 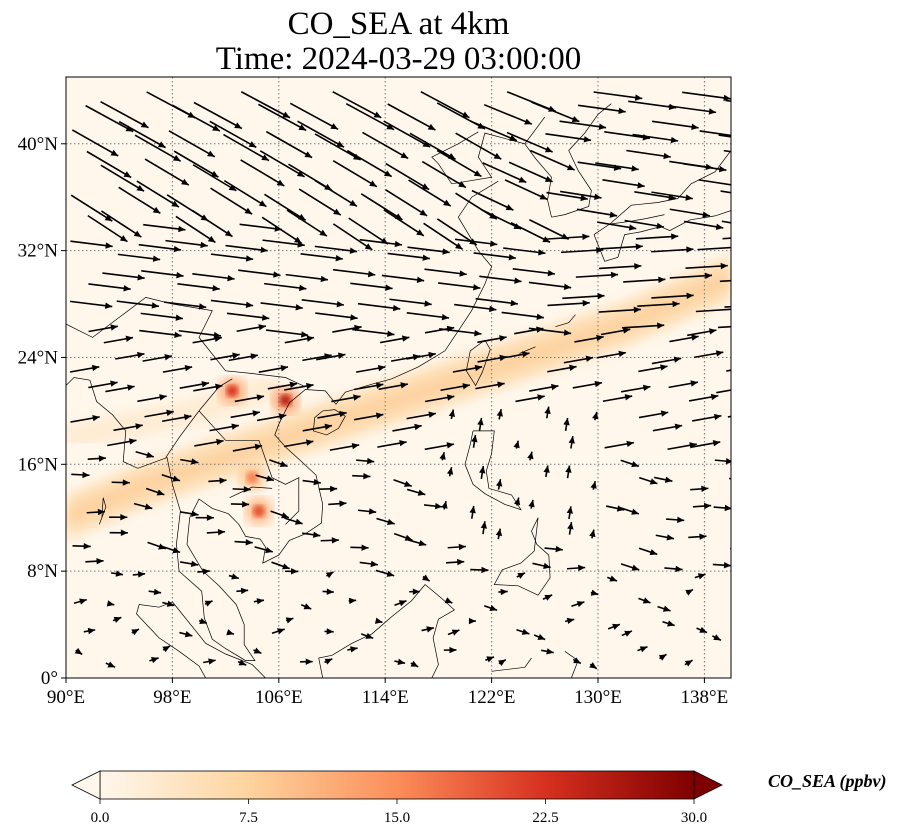 What do you see at coordinates (66, 697) in the screenshot?
I see `x-tick-label: 90°E` at bounding box center [66, 697].